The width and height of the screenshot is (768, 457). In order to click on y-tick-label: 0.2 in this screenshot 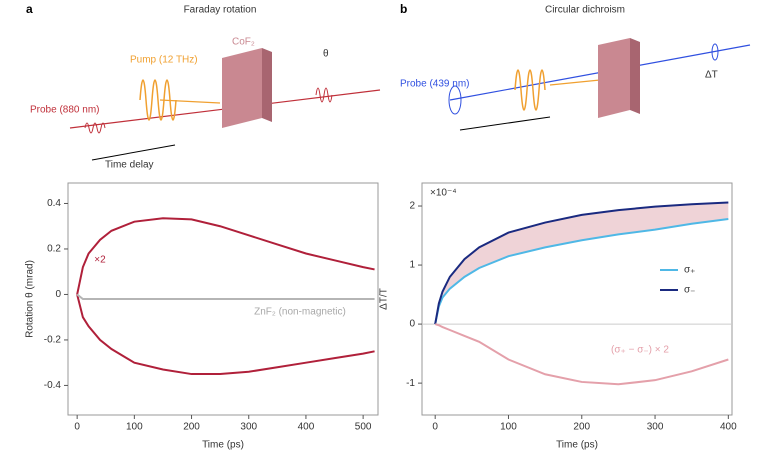, I will do `click(54, 249)`.